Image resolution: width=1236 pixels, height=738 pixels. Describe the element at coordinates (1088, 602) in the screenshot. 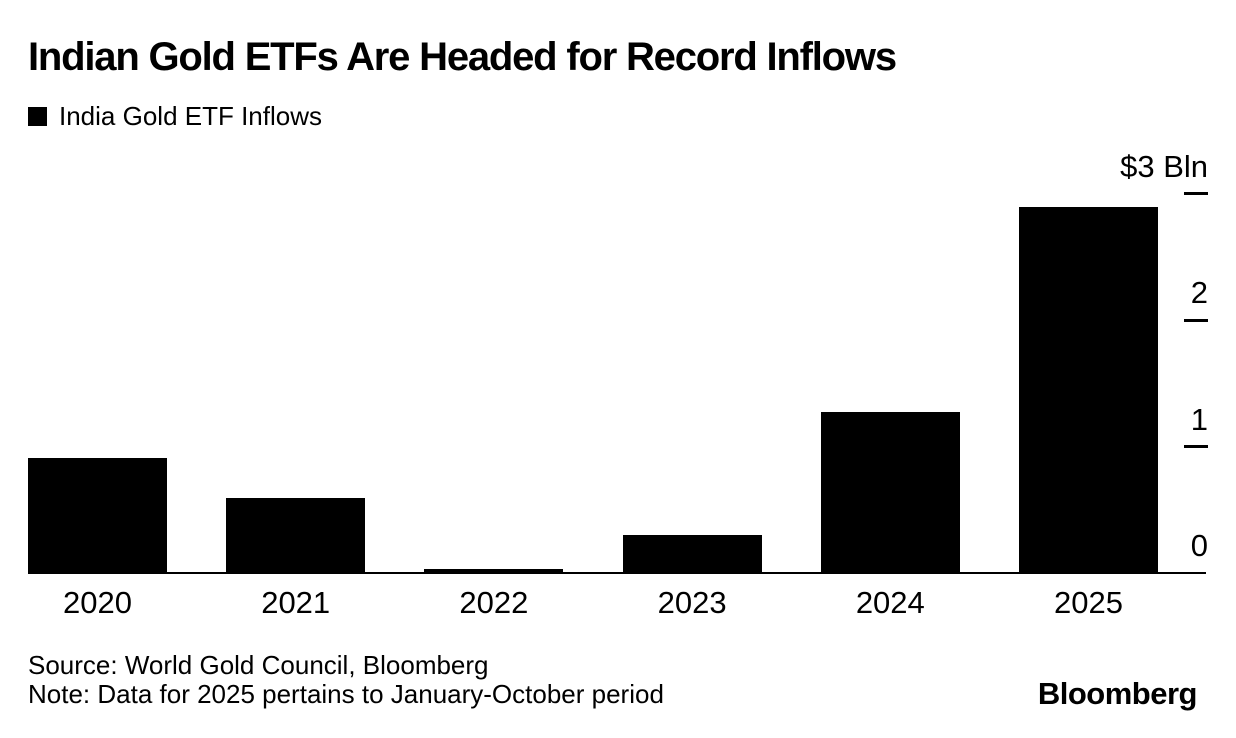

I see `x-axis-label-2025: 2025` at that location.